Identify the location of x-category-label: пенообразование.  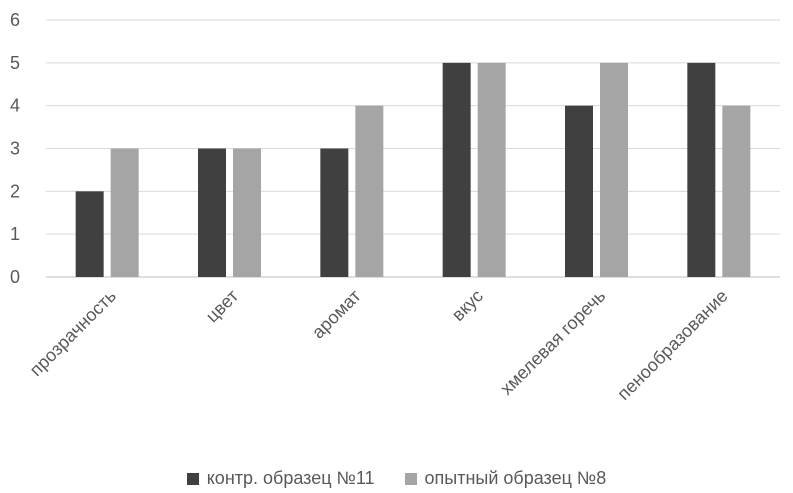
(672, 345).